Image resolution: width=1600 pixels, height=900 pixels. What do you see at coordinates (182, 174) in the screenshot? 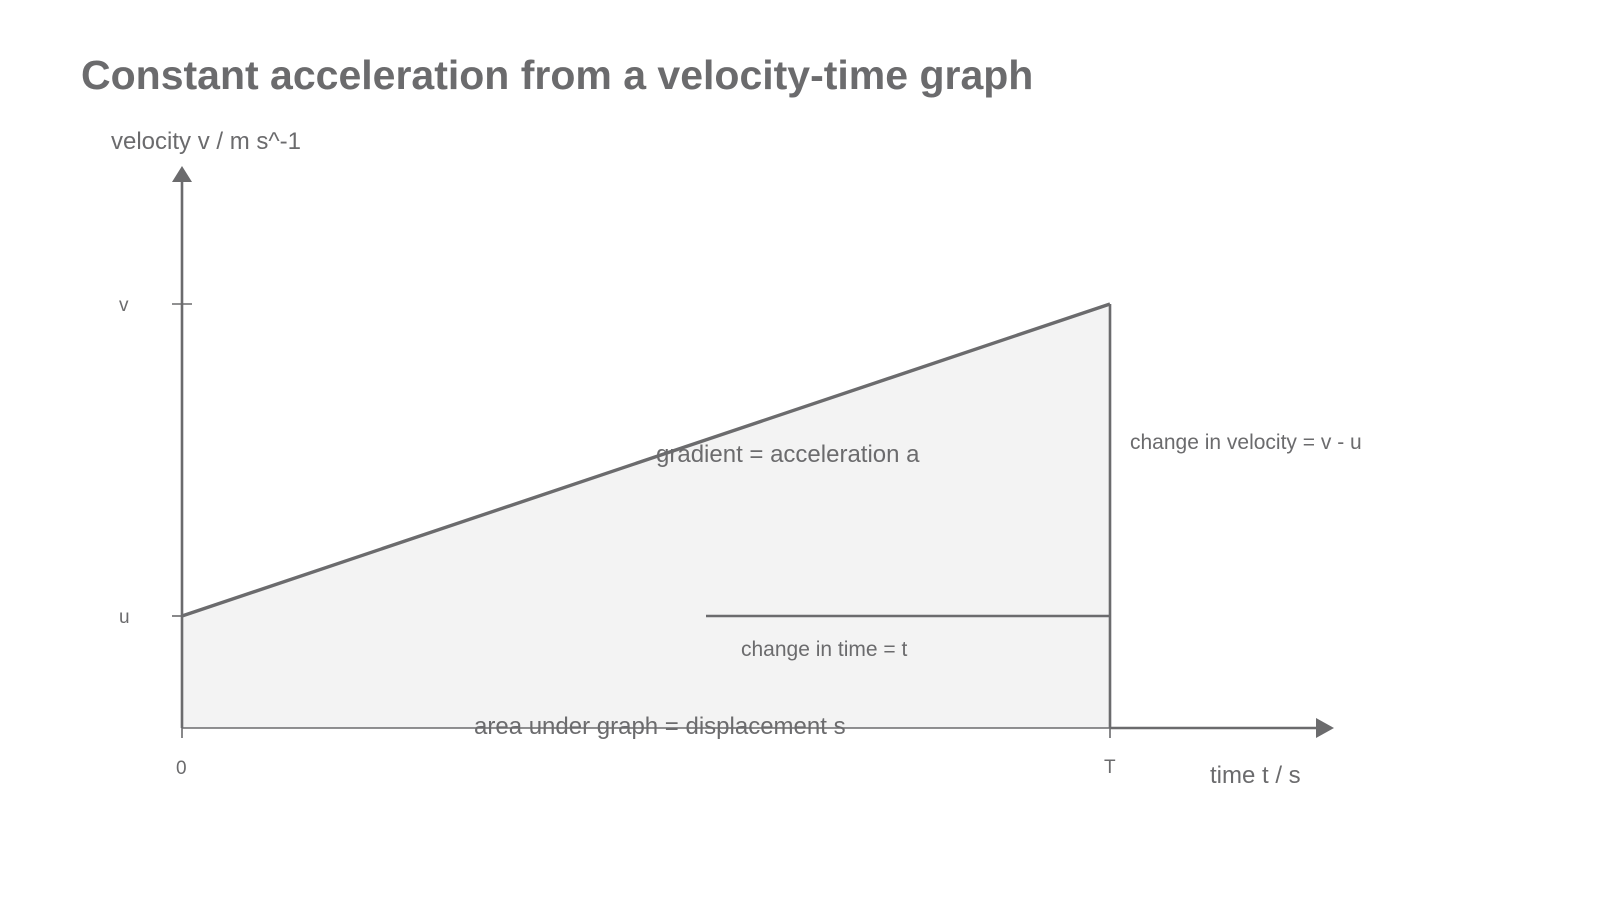
I see `y-axis-arrowhead` at bounding box center [182, 174].